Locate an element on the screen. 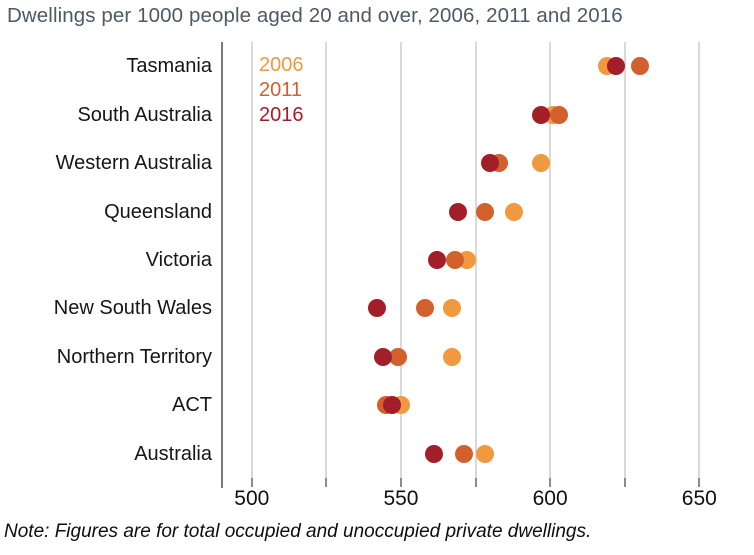 This screenshot has height=555, width=754. dot-2006-northern-territory is located at coordinates (451, 356).